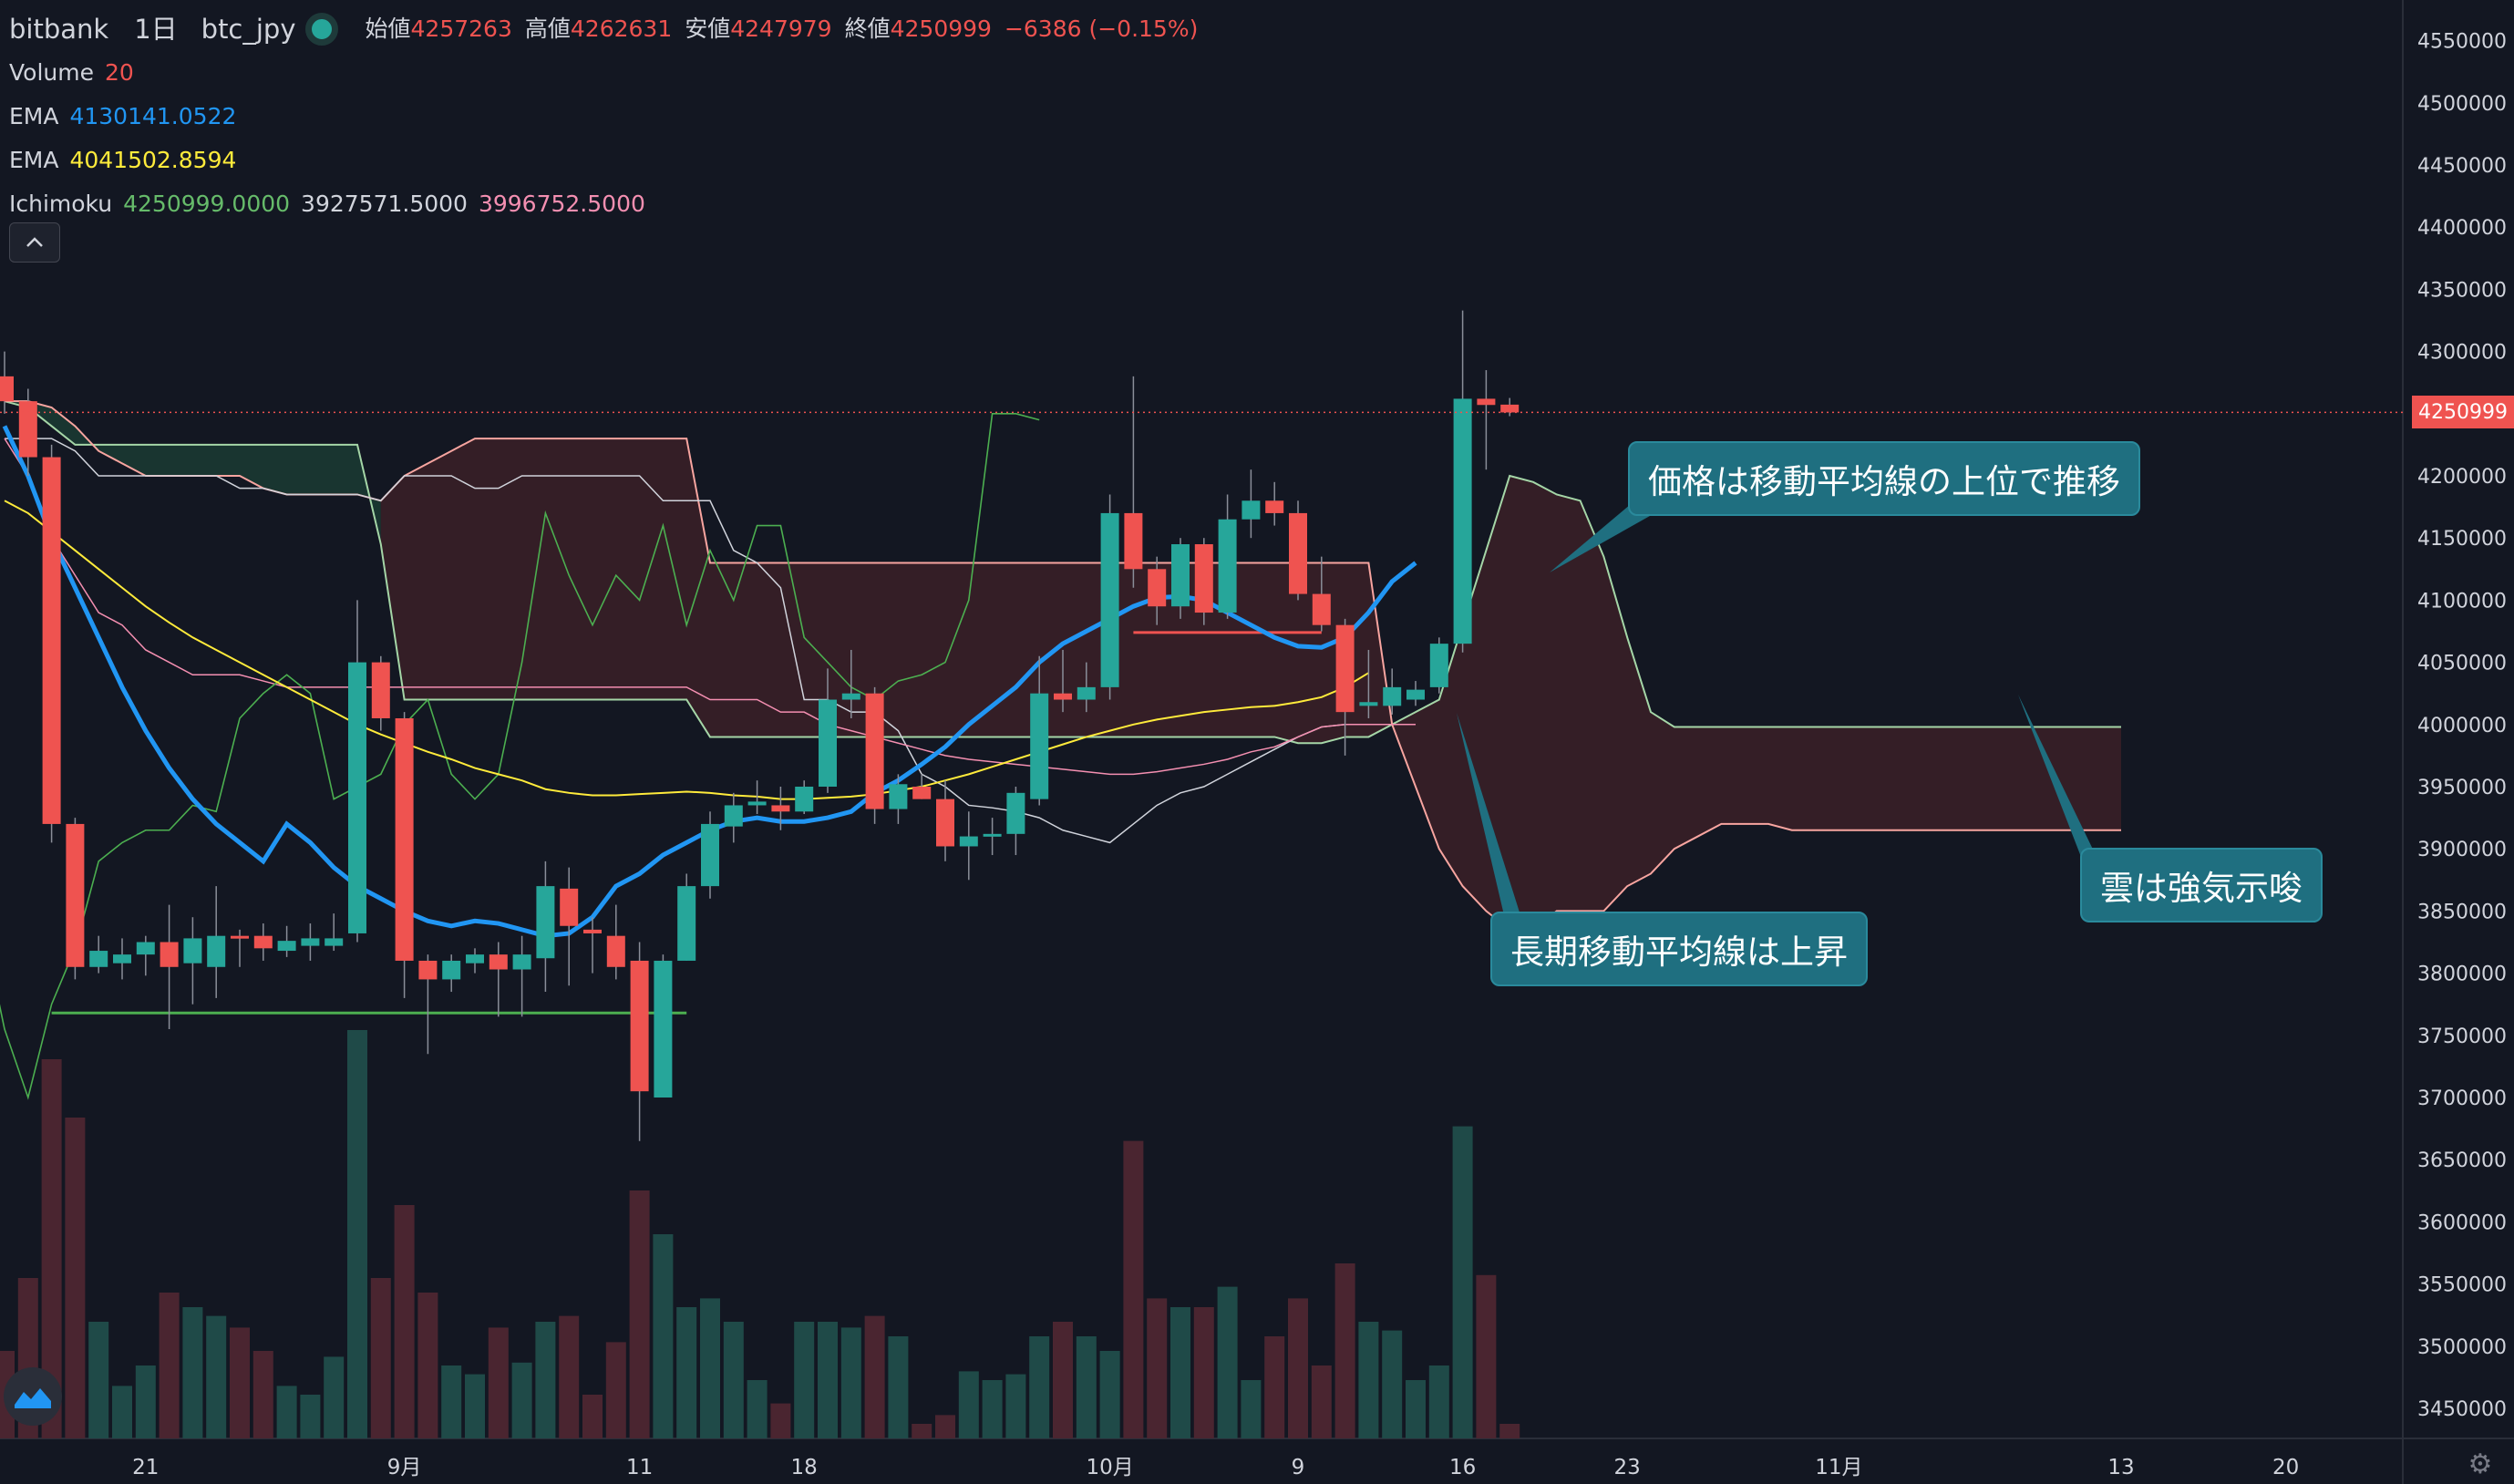 Image resolution: width=2514 pixels, height=1484 pixels. I want to click on callout-cloud-bullish: 雲は強気示唆, so click(2201, 885).